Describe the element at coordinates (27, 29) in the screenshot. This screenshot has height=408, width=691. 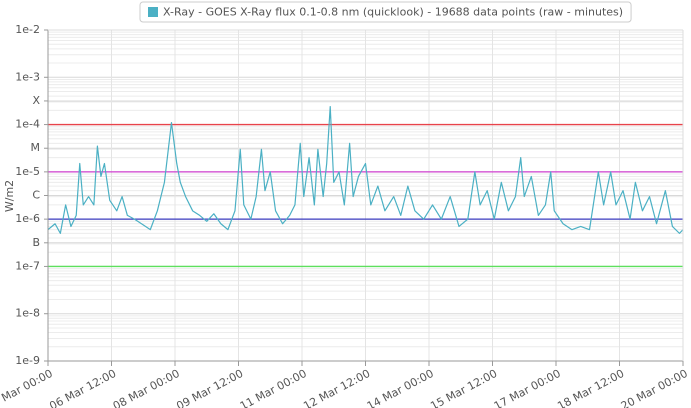
I see `y-tick-label: 1e-2` at that location.